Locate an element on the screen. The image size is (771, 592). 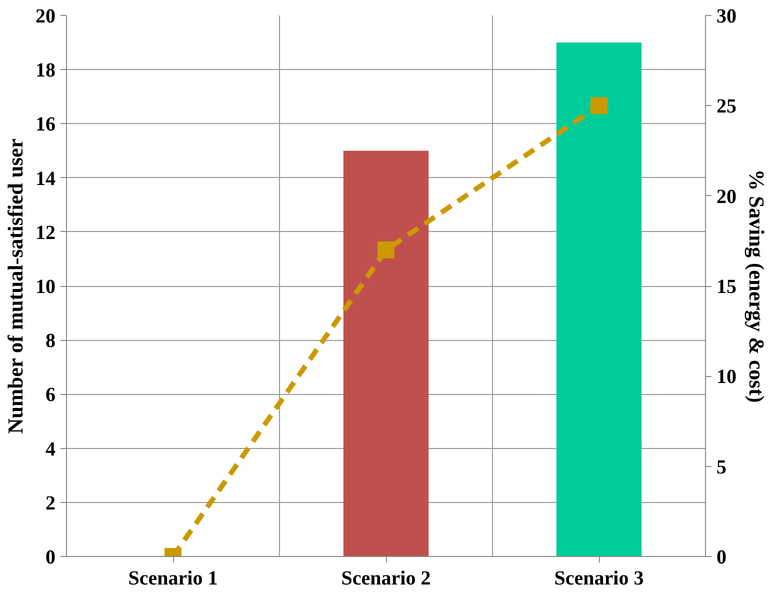
y2-tick-label: 20 is located at coordinates (726, 197).